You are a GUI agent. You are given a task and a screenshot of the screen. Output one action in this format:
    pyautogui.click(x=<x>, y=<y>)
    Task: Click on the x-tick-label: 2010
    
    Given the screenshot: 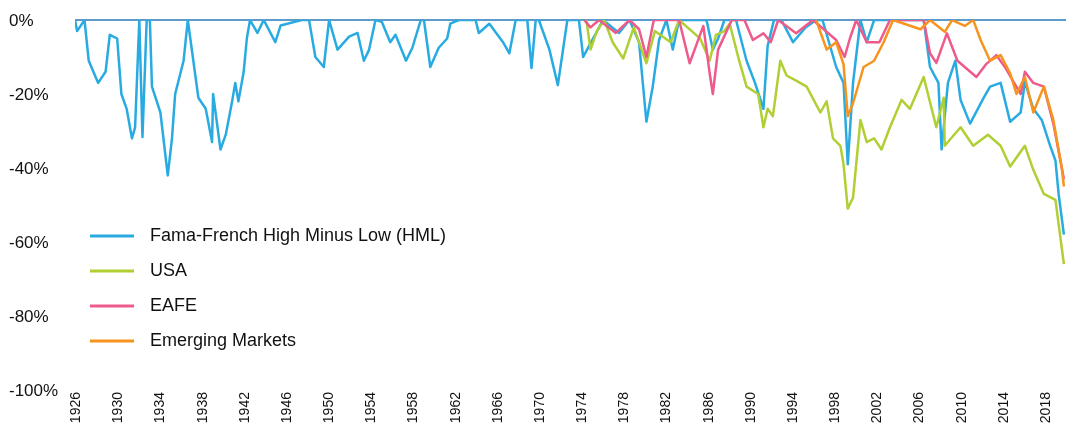 What is the action you would take?
    pyautogui.click(x=960, y=407)
    